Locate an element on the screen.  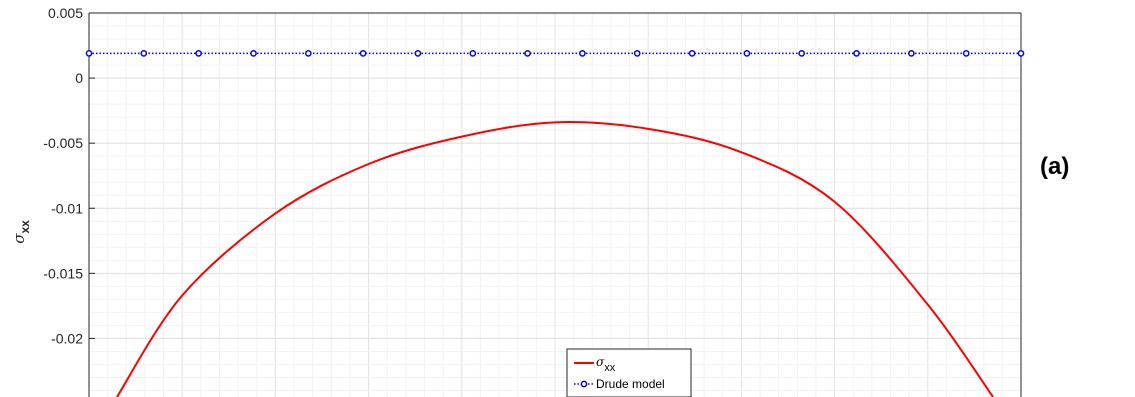
y-tick-label: 0.005 is located at coordinates (65, 13).